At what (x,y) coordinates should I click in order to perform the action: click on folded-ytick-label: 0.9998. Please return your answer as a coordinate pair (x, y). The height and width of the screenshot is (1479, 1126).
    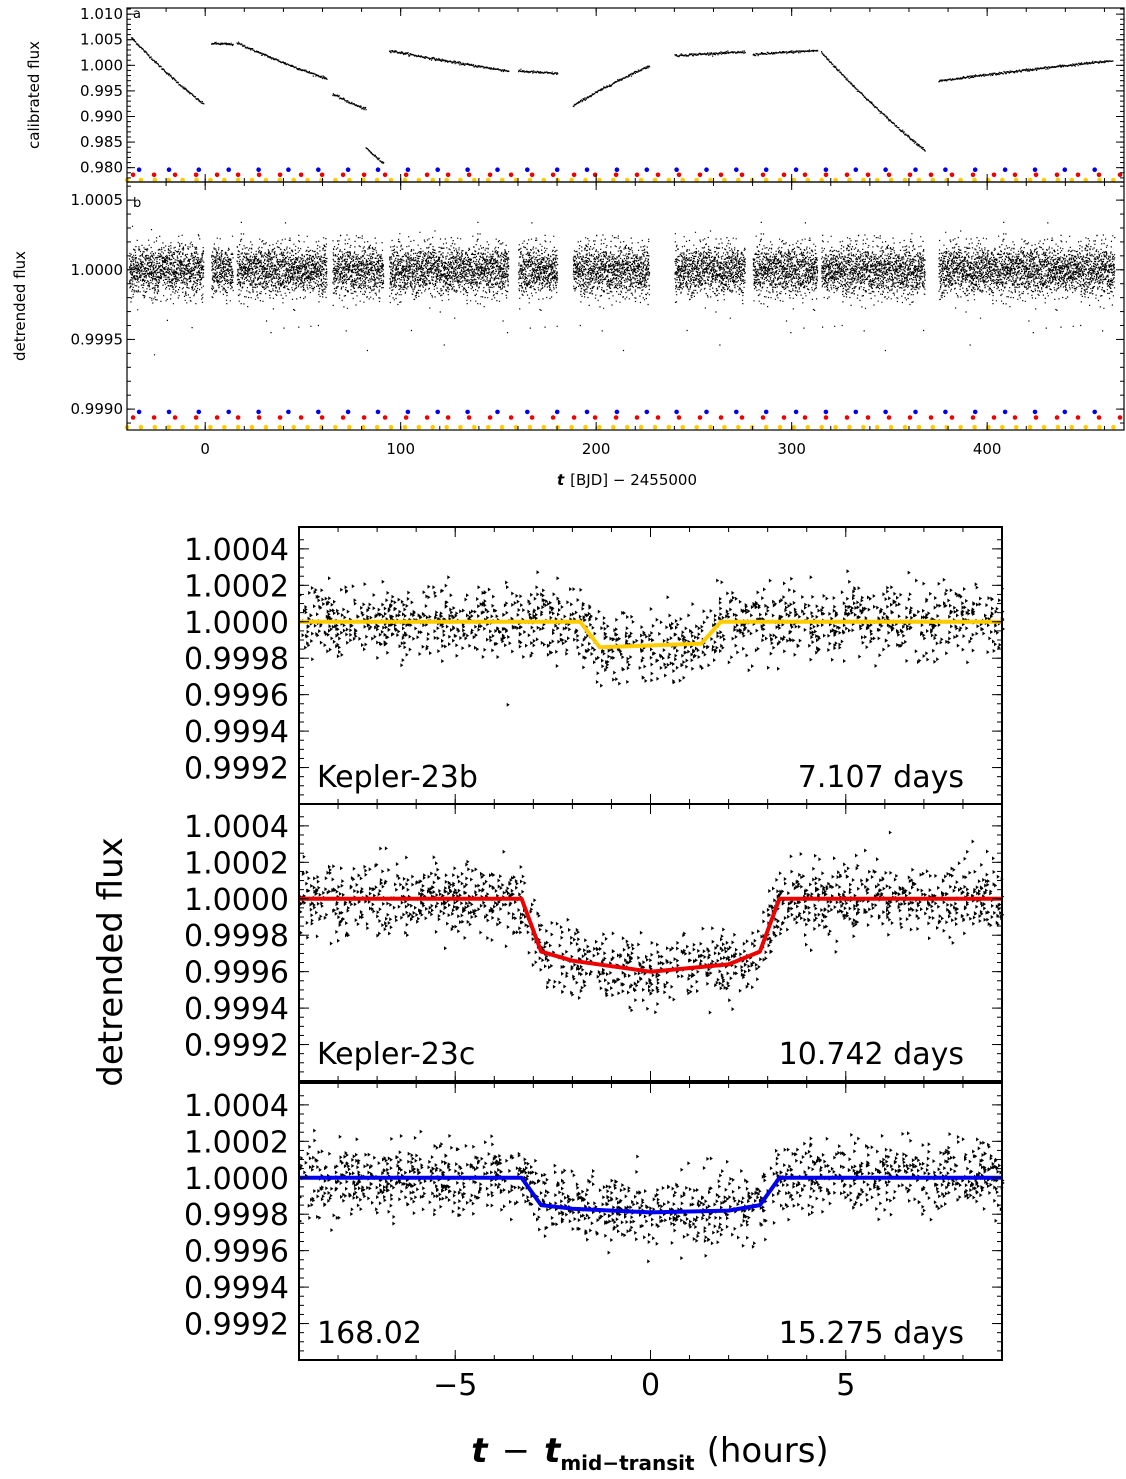
    Looking at the image, I should click on (236, 936).